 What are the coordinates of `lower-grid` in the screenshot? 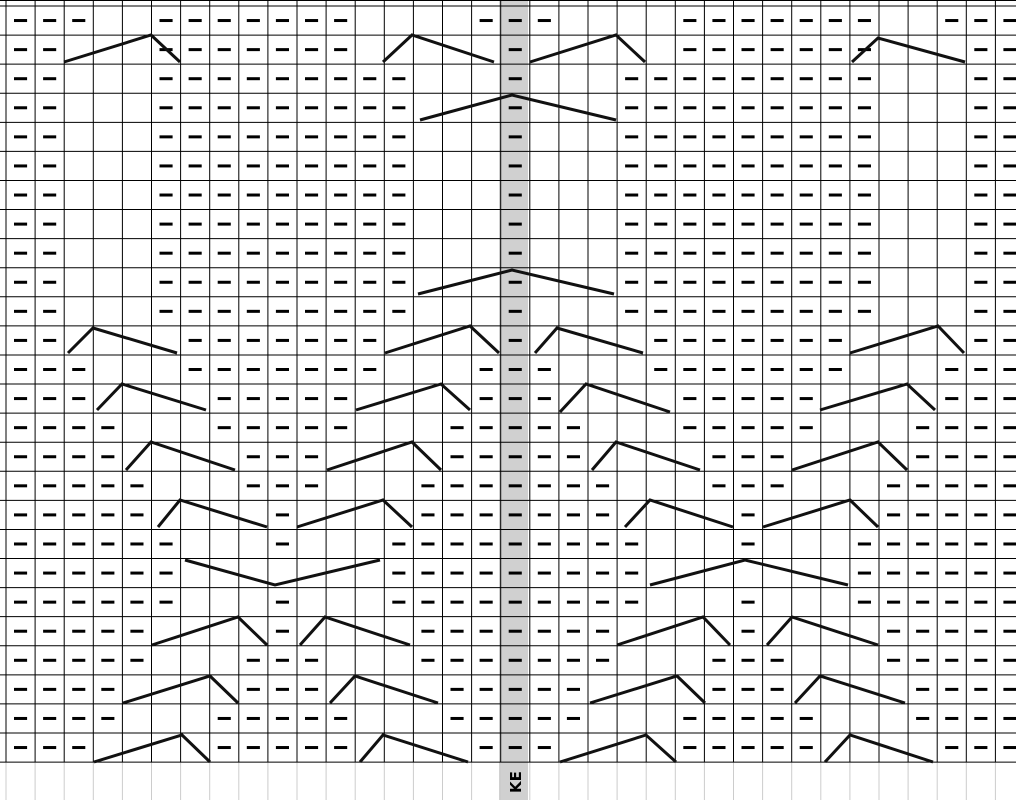 It's located at (500, 781).